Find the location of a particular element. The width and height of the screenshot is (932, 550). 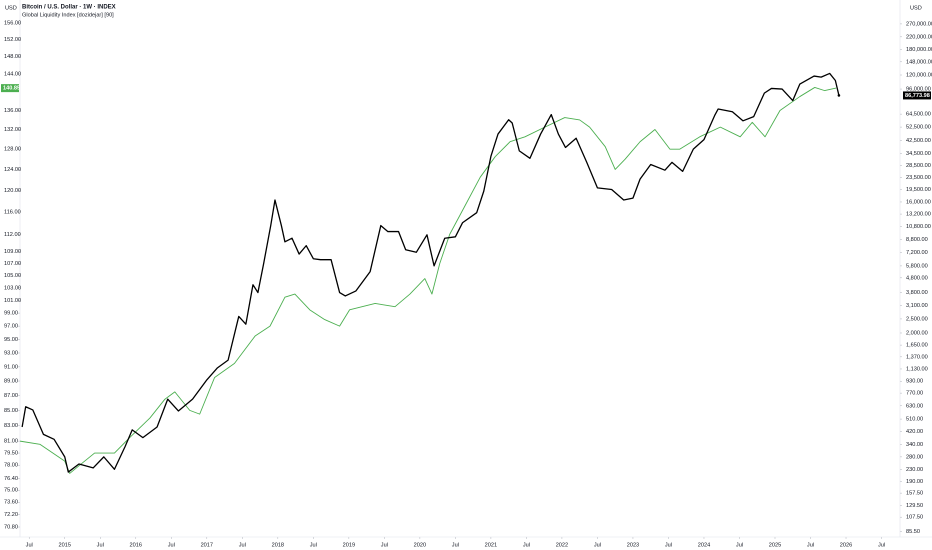

y2-tick-label: 280.00 is located at coordinates (914, 457).